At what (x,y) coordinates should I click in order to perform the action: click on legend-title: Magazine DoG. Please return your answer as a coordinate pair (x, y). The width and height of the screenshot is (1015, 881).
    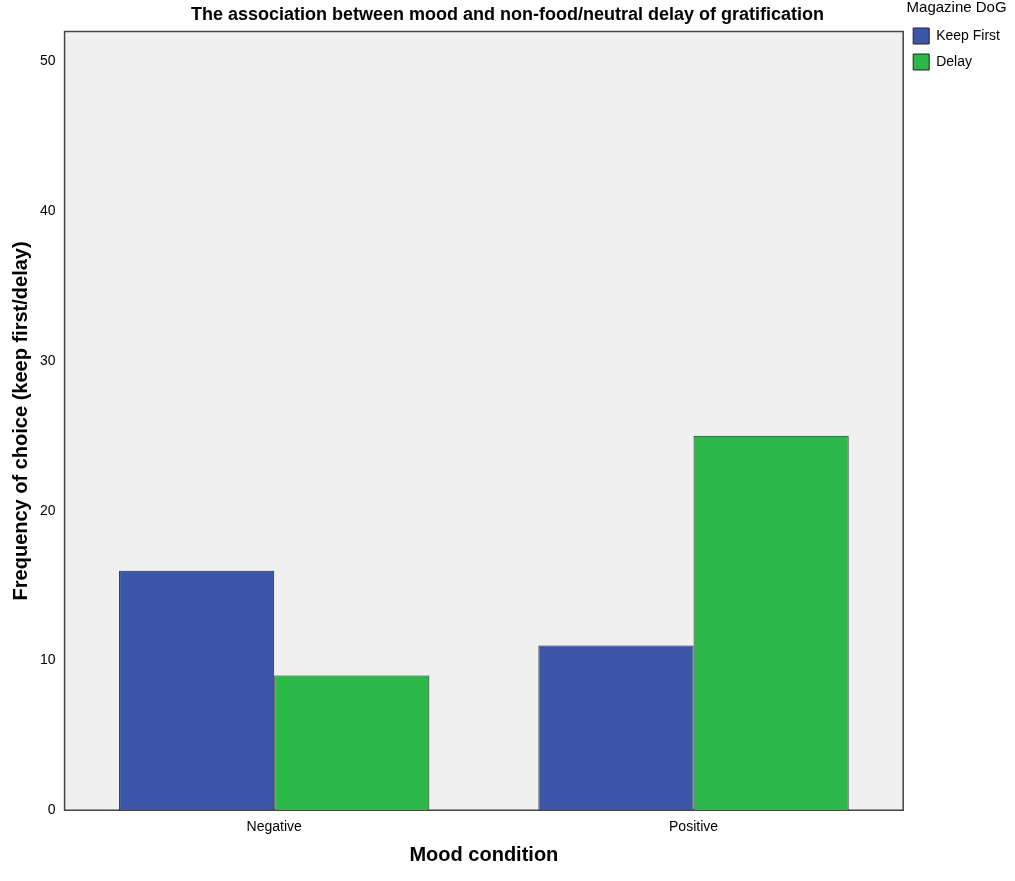
    Looking at the image, I should click on (956, 7).